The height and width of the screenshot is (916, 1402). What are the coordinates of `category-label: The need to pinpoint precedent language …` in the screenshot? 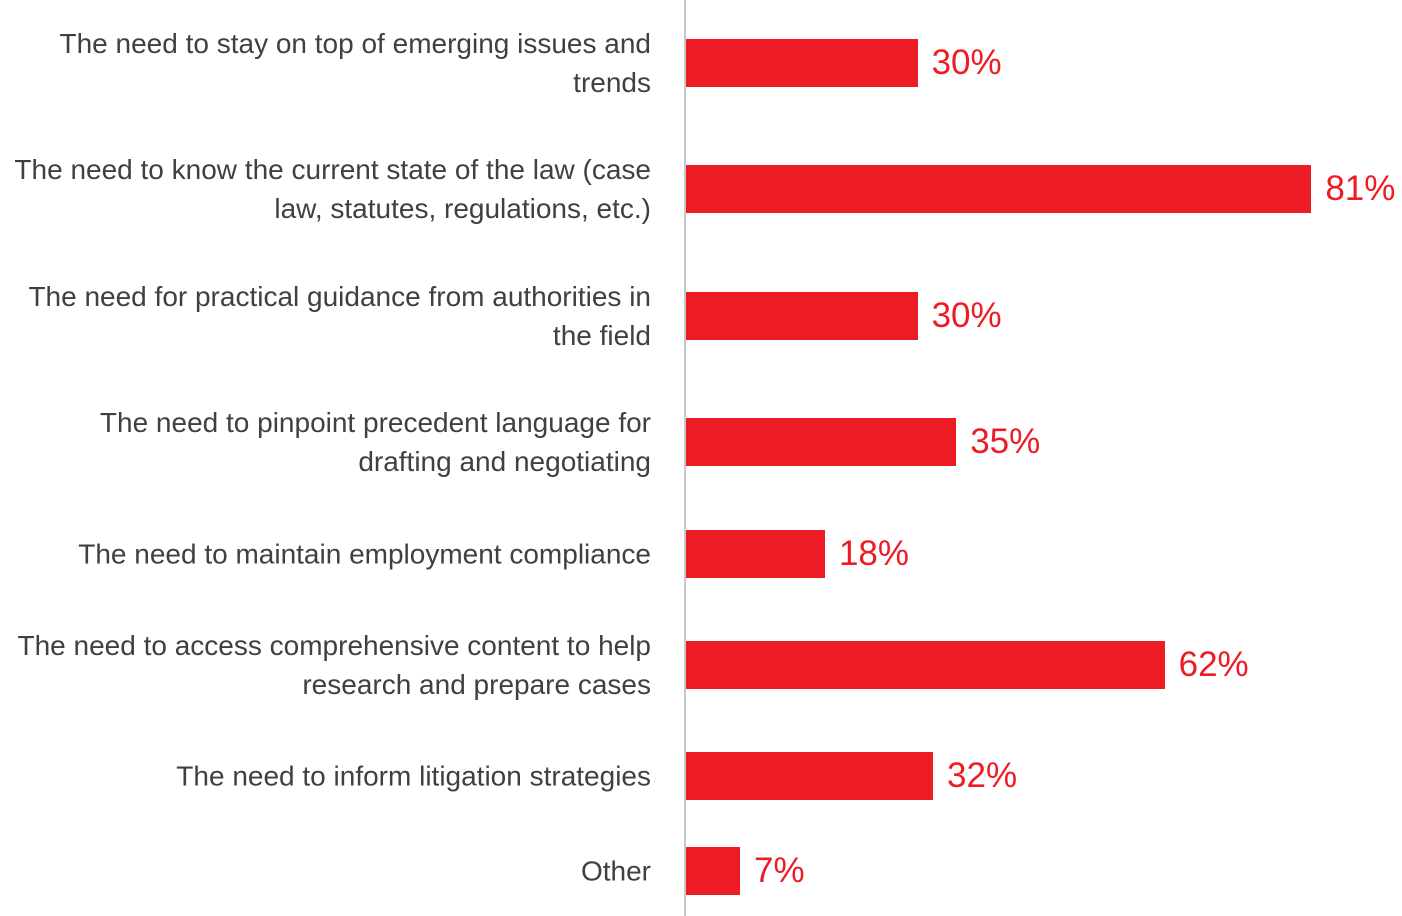 It's located at (375, 442).